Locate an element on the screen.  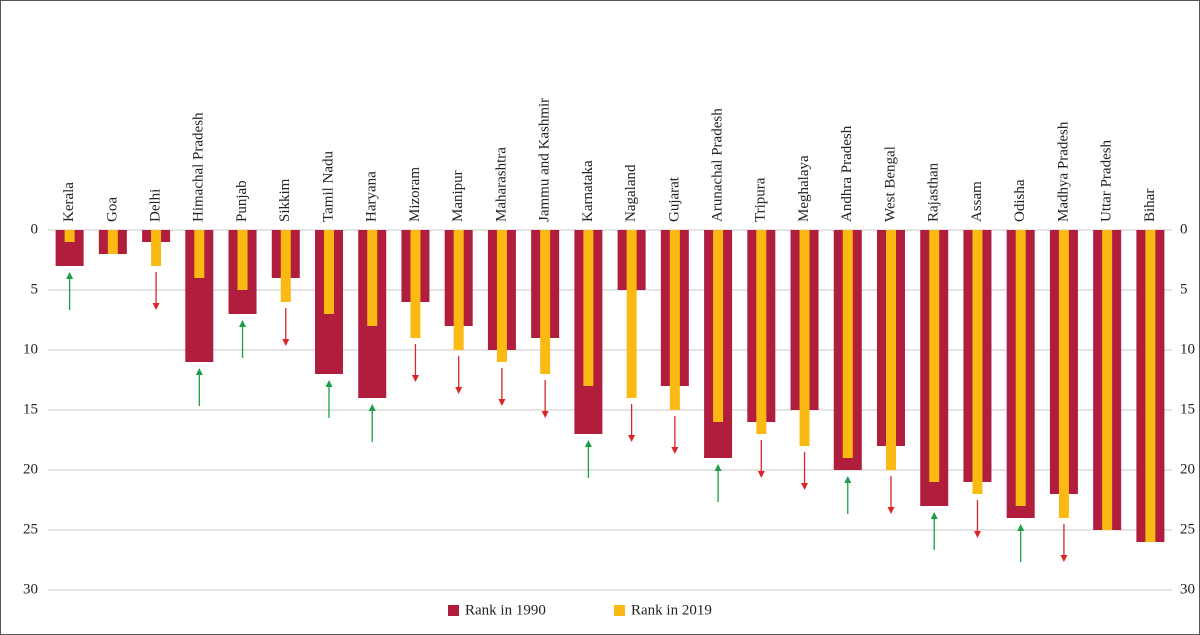
x-tick-label: West Bengal is located at coordinates (890, 184).